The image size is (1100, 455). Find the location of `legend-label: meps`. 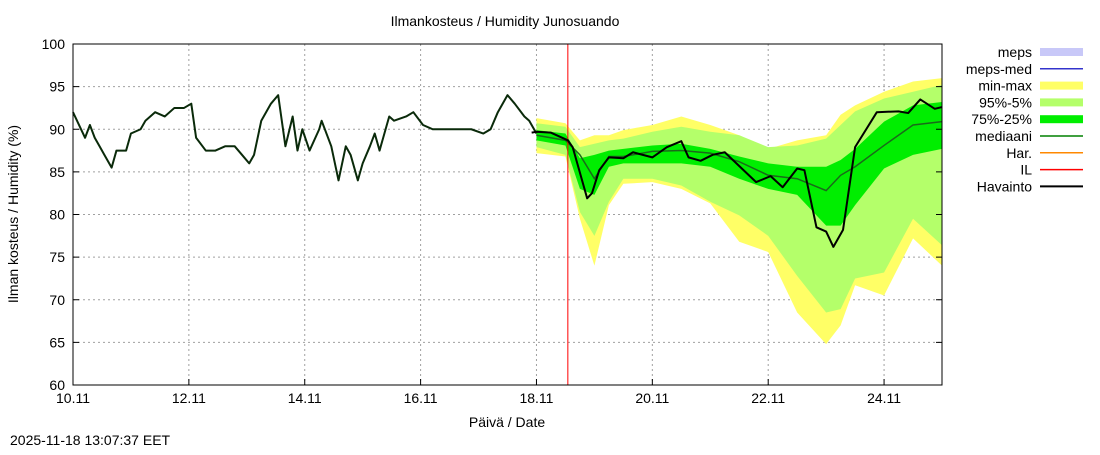

legend-label: meps is located at coordinates (1015, 52).